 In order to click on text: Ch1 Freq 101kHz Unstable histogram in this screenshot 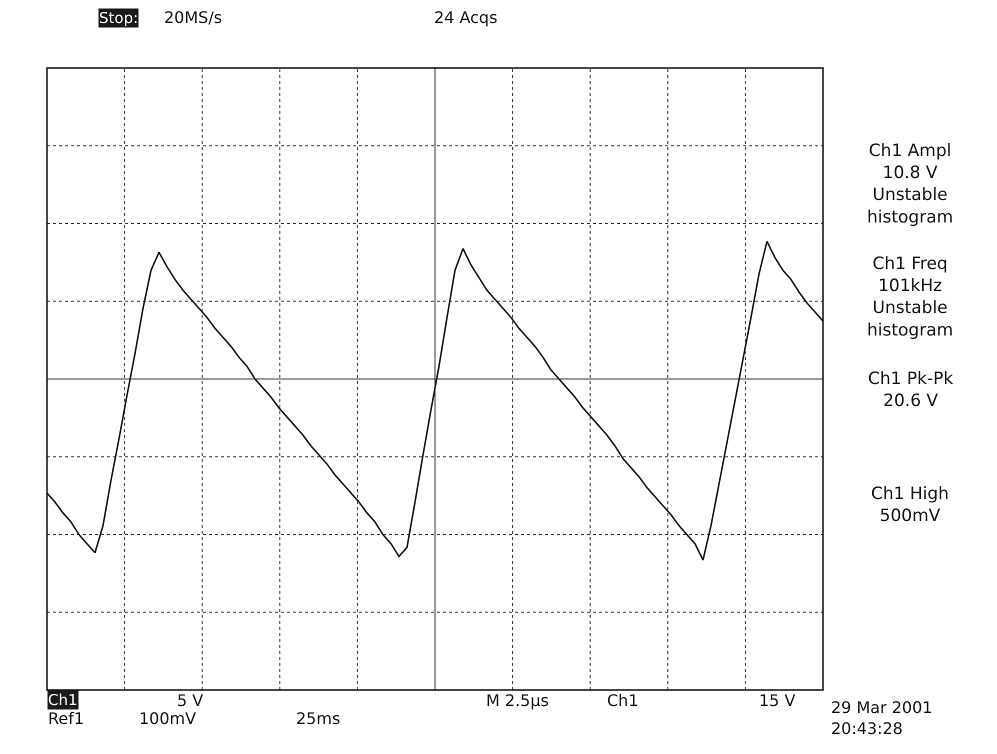, I will do `click(910, 297)`.